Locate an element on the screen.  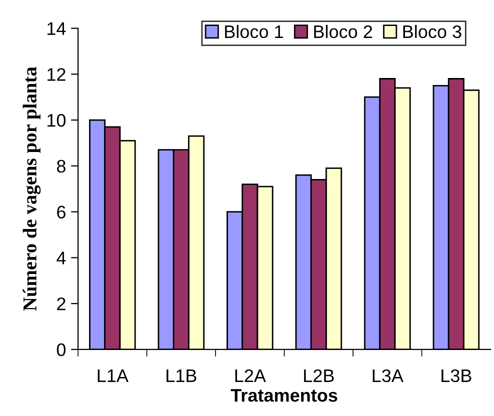
y-tick-label: 12 is located at coordinates (57, 74).